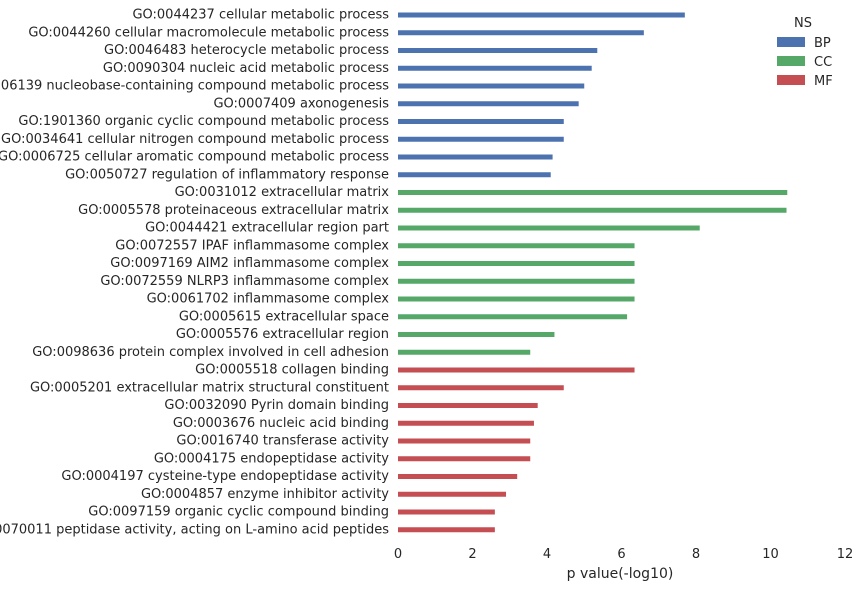 The image size is (858, 592). Describe the element at coordinates (268, 299) in the screenshot. I see `category-label: GO:0061702 inflammasome complex` at that location.